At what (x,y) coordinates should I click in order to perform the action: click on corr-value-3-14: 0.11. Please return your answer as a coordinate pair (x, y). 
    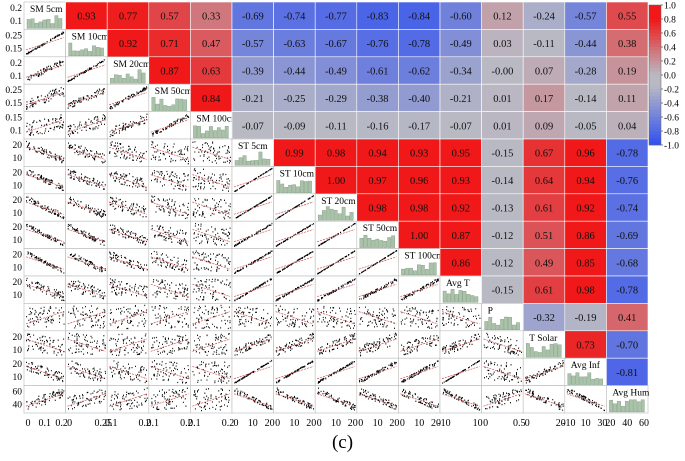
    Looking at the image, I should click on (627, 99).